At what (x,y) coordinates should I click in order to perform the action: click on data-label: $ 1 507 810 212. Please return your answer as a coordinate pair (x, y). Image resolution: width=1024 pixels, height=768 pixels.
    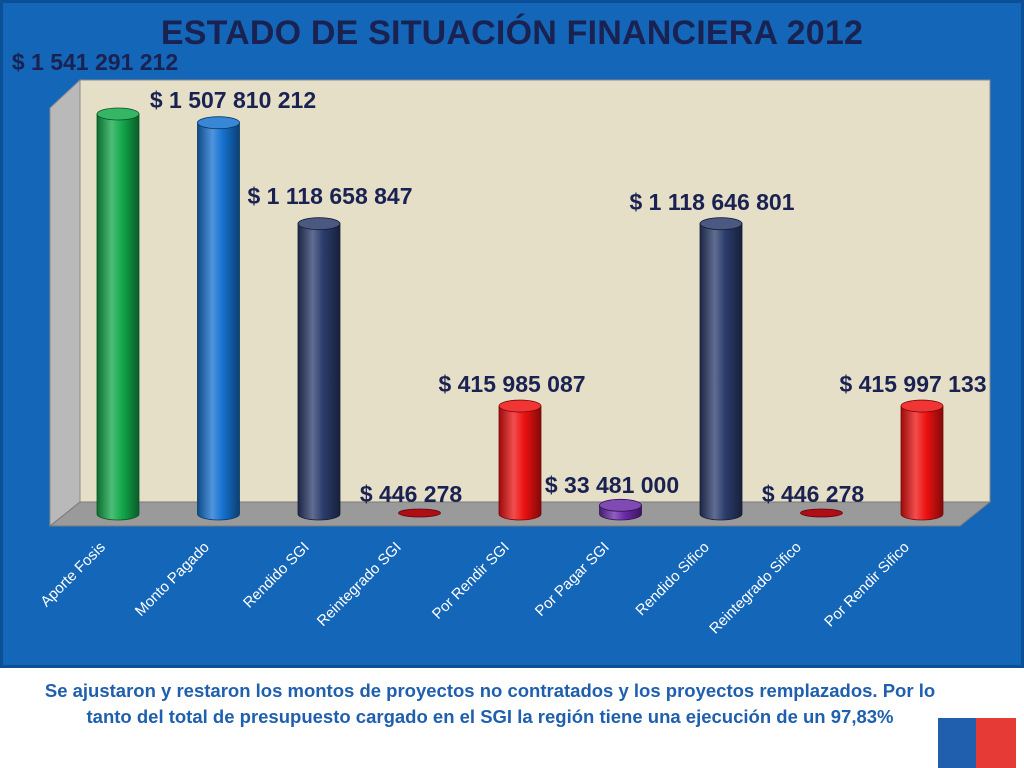
    Looking at the image, I should click on (233, 100).